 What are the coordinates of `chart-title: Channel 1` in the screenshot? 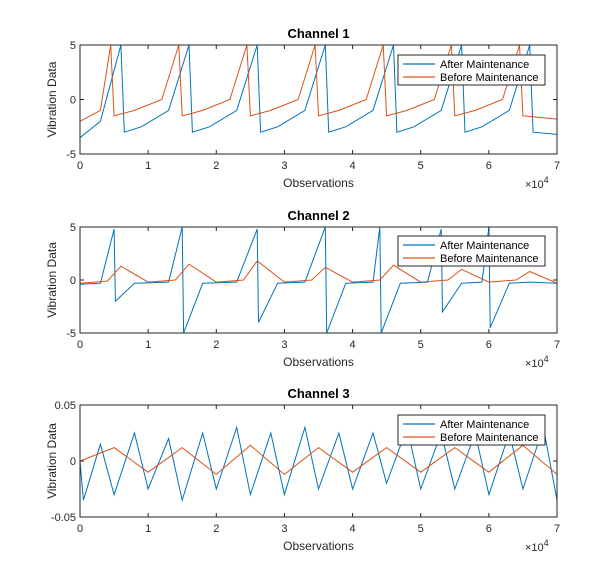 It's located at (318, 33).